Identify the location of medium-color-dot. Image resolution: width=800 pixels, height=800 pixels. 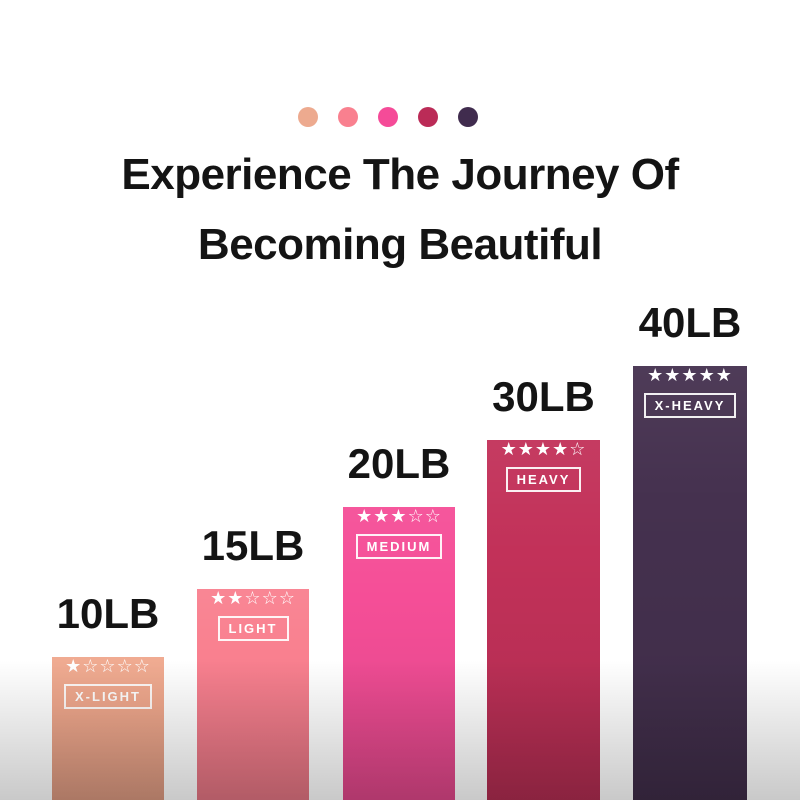
(388, 117).